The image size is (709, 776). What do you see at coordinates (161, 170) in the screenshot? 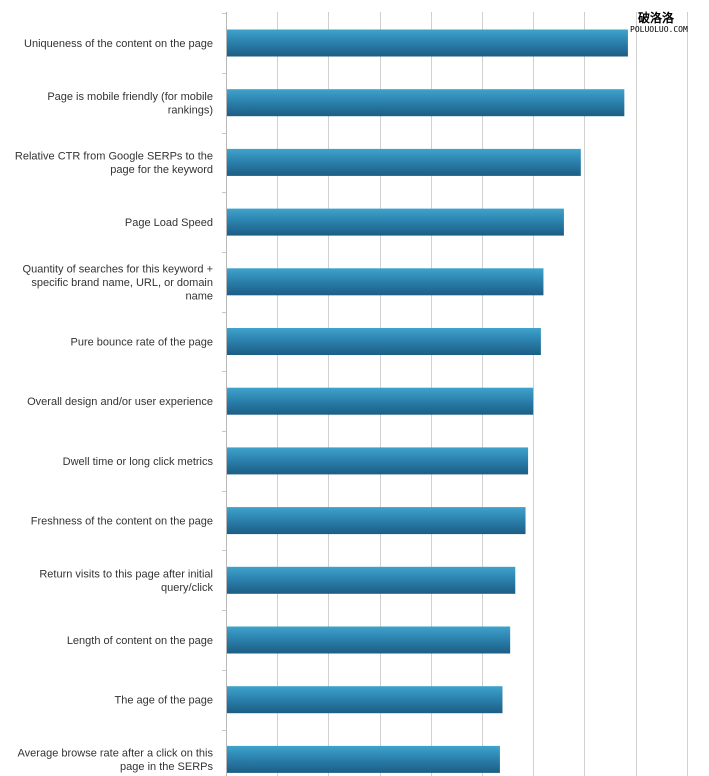
I see `category-label-line: page for the keyword` at bounding box center [161, 170].